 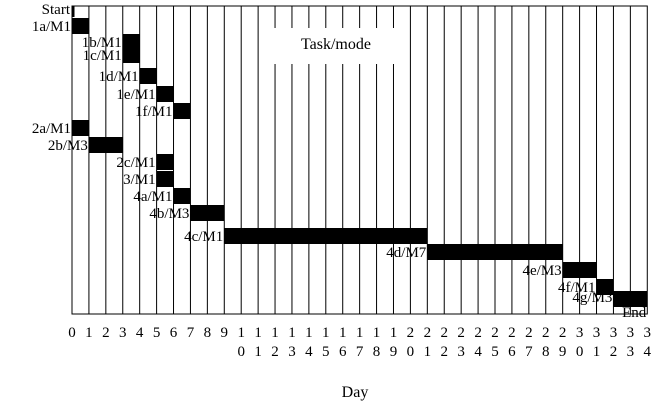 What do you see at coordinates (191, 333) in the screenshot?
I see `x-tick-label: 7` at bounding box center [191, 333].